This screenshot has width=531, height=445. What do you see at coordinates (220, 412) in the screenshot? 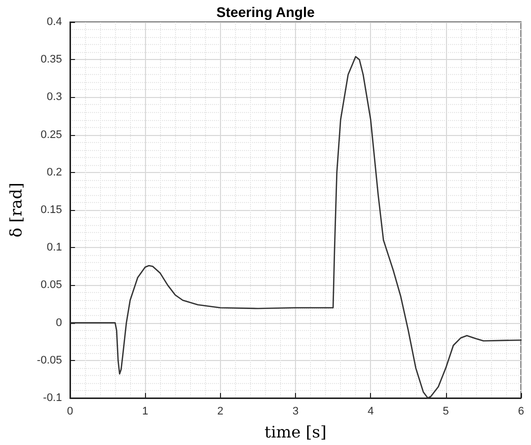
I see `x-tick-label: 2` at bounding box center [220, 412].